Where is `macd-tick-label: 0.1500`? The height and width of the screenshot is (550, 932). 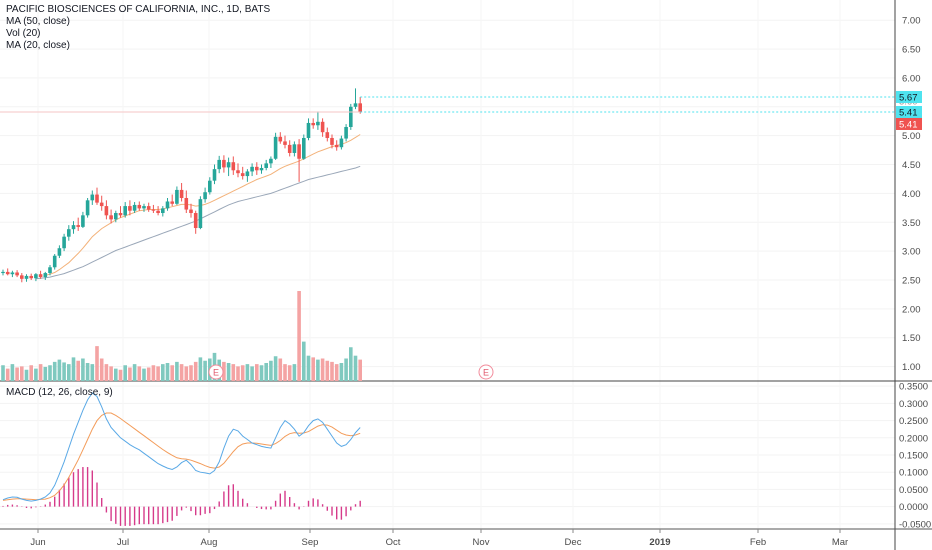
macd-tick-label: 0.1500 is located at coordinates (913, 456).